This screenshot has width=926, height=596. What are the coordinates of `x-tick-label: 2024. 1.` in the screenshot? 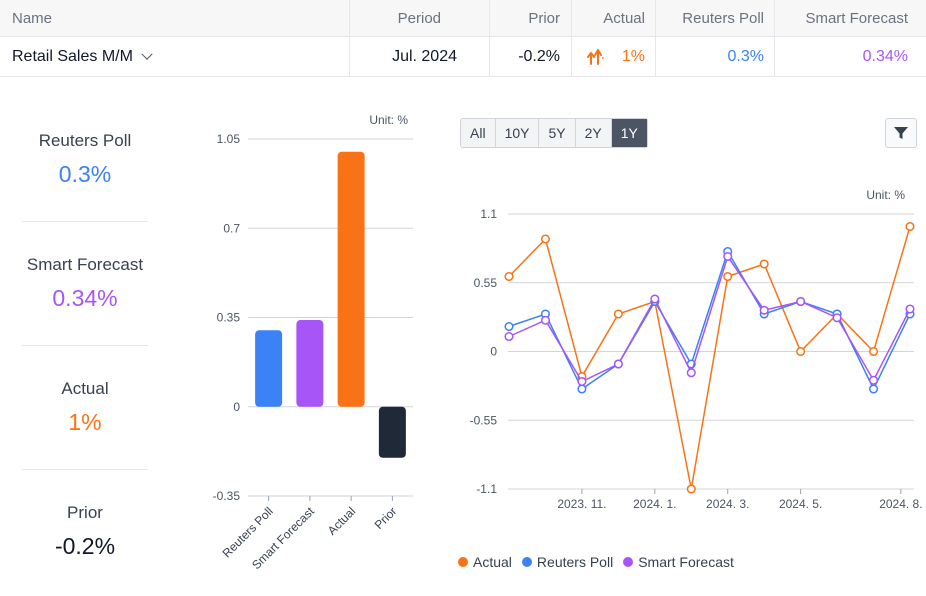 It's located at (654, 504).